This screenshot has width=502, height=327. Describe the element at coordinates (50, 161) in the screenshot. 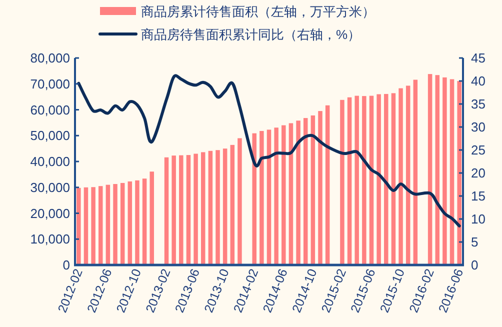

I see `y-tick-label: 40,000` at that location.